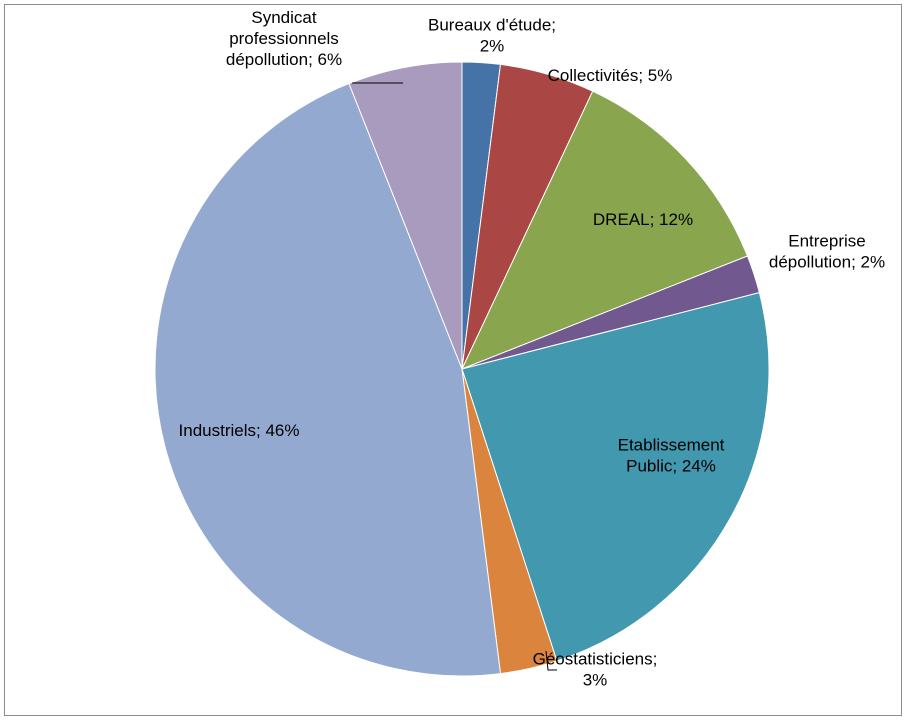  What do you see at coordinates (826, 241) in the screenshot?
I see `data-label-line: Entreprise` at bounding box center [826, 241].